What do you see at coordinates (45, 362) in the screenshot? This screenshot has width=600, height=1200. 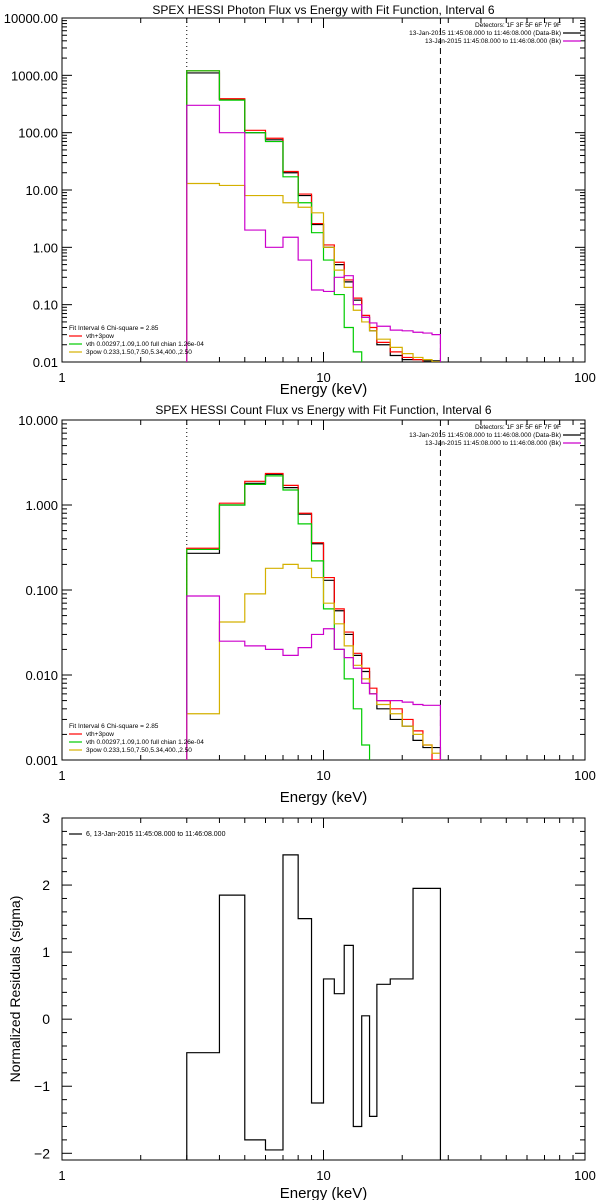 I see `y-tick-label: 0.01` at bounding box center [45, 362].